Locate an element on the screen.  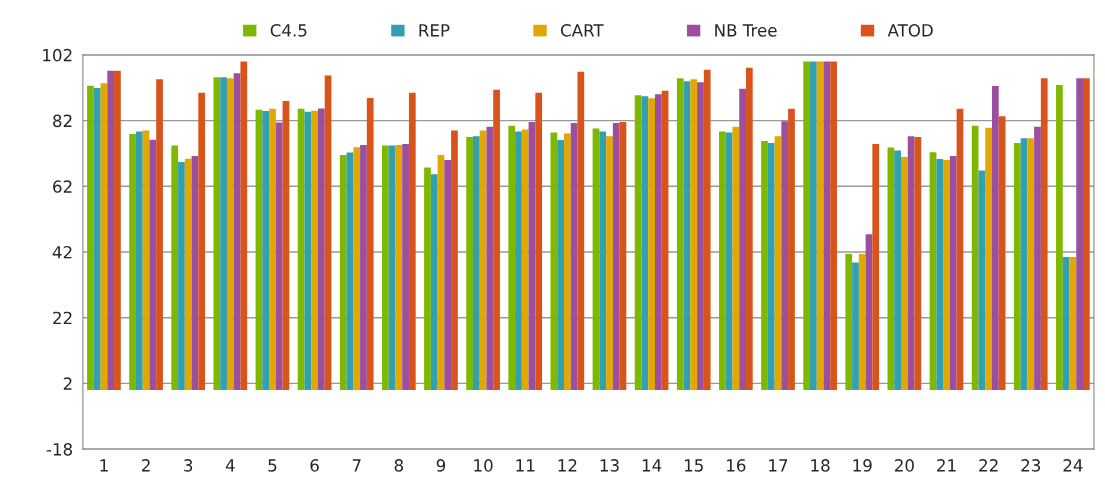
y-tick-label: 2 is located at coordinates (67, 383).